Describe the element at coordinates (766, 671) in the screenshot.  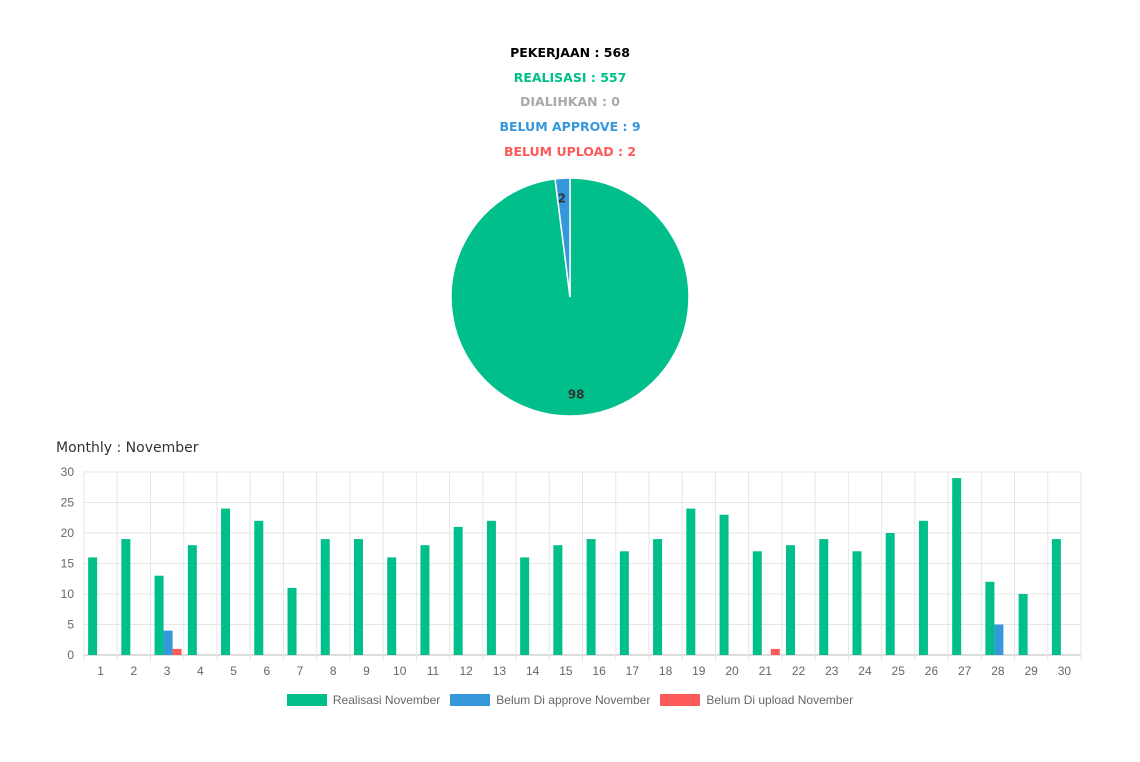
I see `x-tick-label: 21` at that location.